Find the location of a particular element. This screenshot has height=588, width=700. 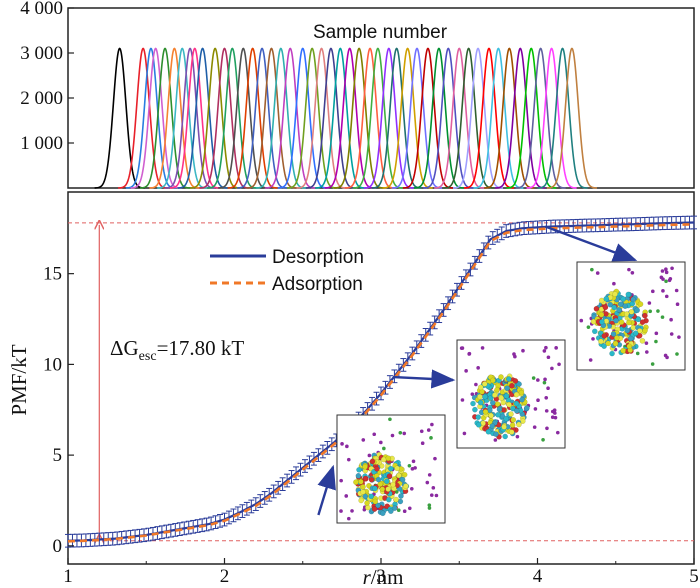

x-axis-title: r/nm is located at coordinates (383, 576).